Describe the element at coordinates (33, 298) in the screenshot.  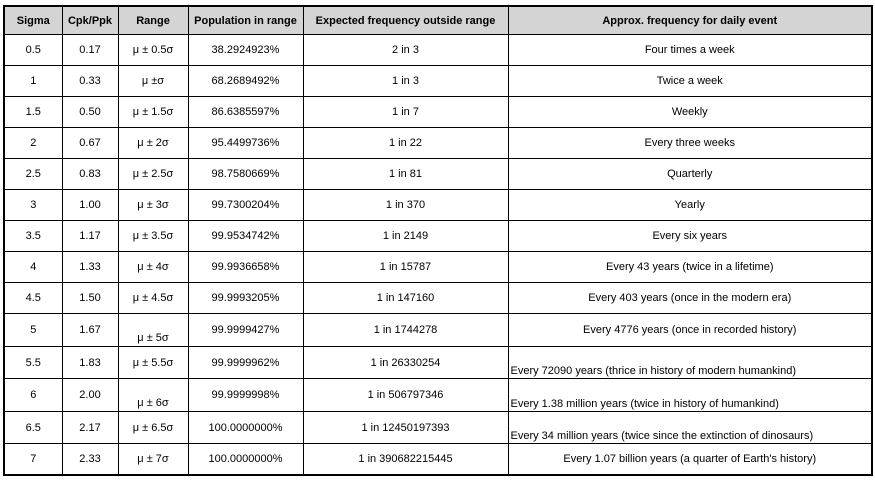
I see `cell-sigma: 4.5` at that location.